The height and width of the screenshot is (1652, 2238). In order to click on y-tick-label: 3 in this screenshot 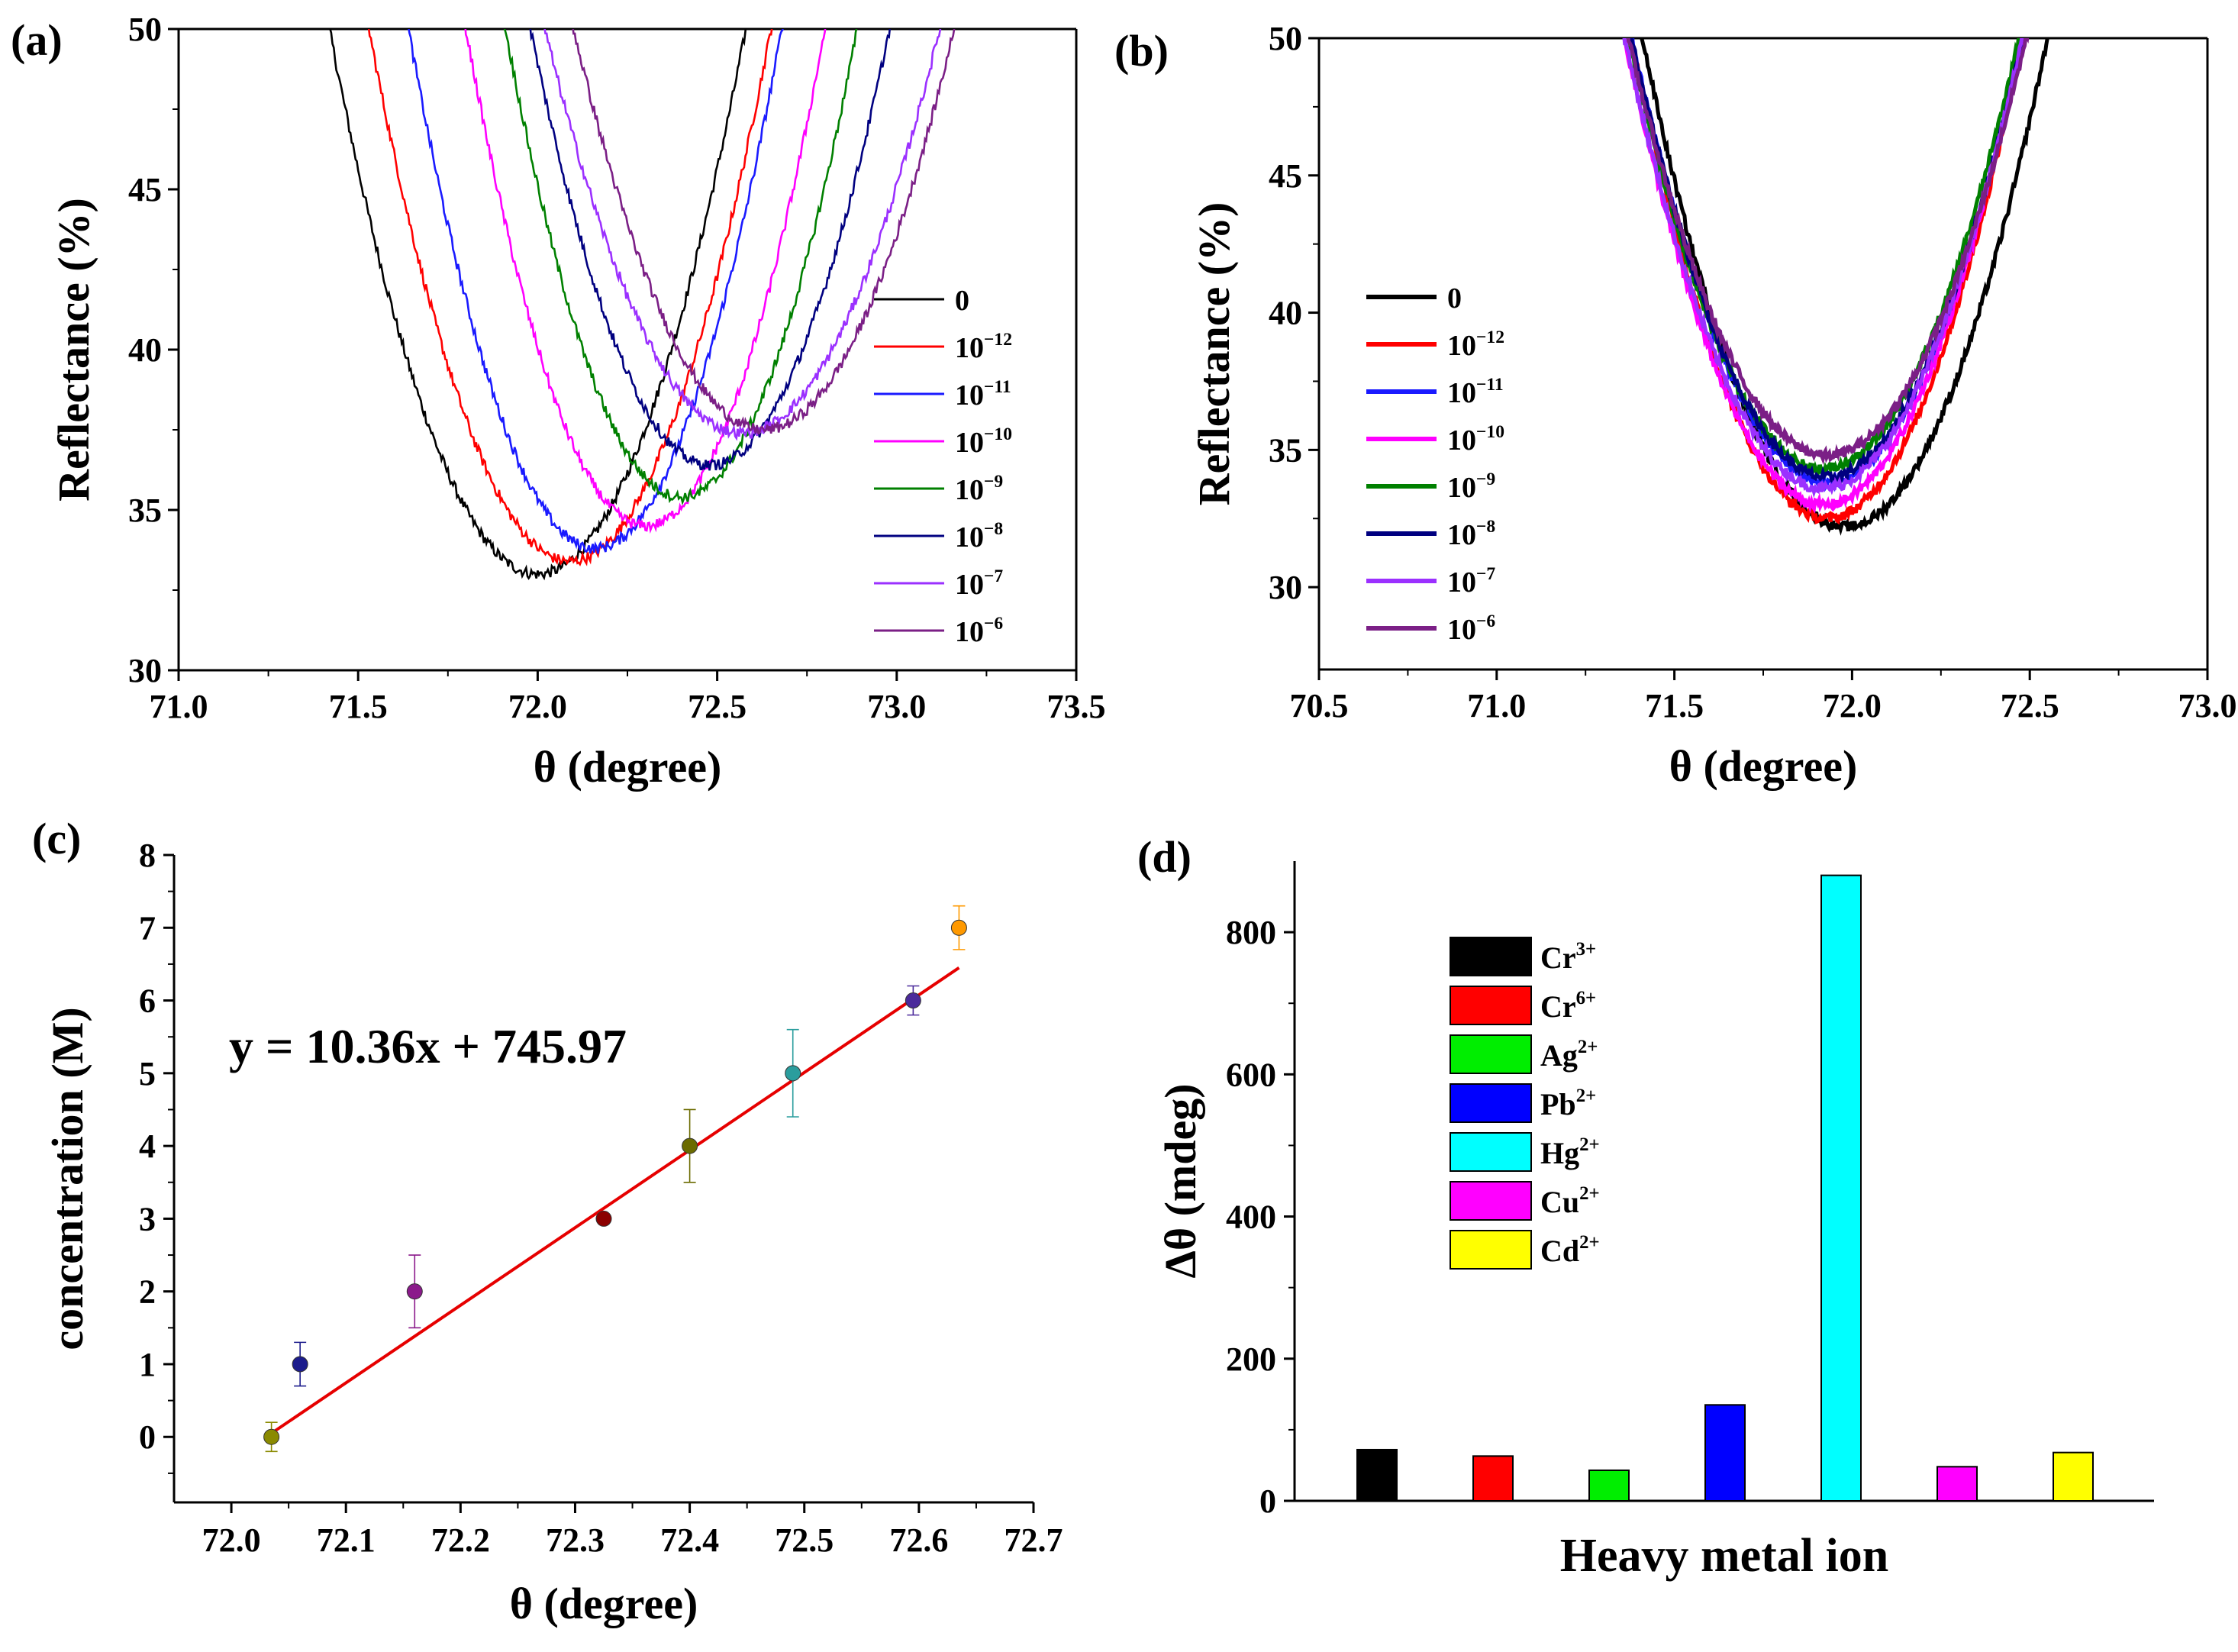, I will do `click(147, 1218)`.